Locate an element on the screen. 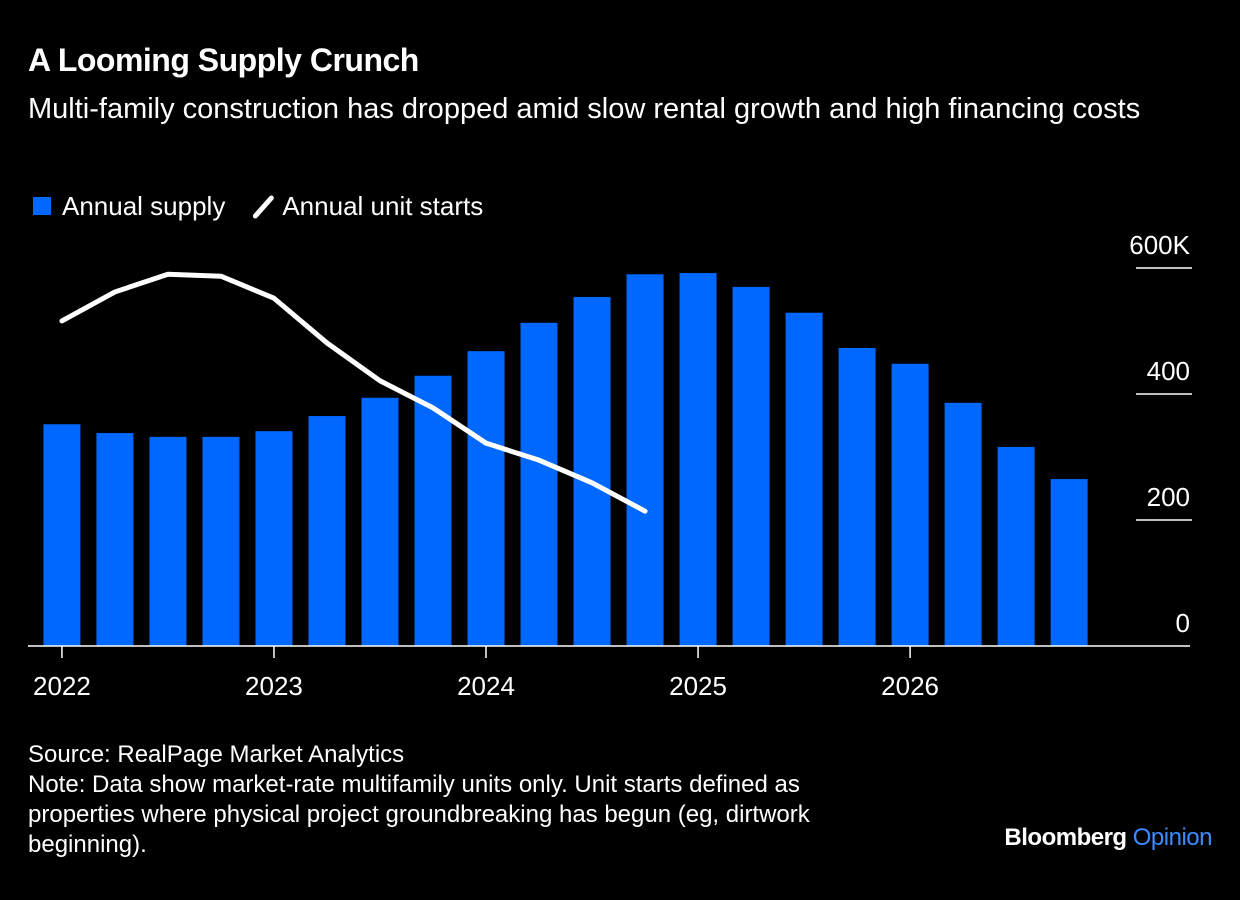  line is located at coordinates (353, 392).